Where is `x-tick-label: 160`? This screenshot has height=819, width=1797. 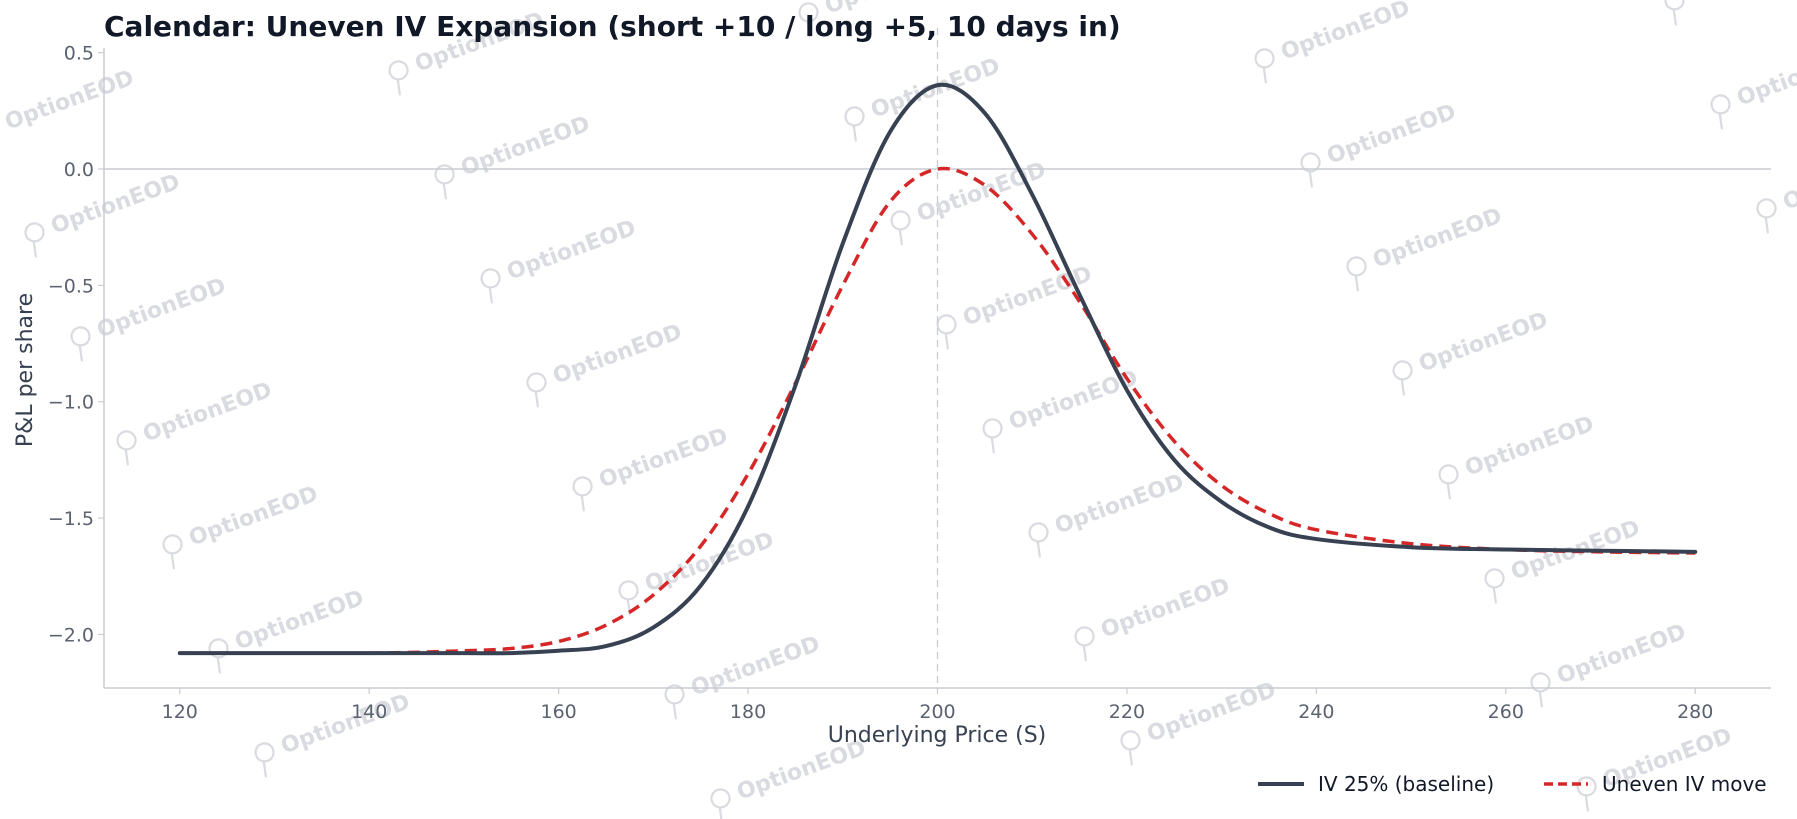 x-tick-label: 160 is located at coordinates (559, 712).